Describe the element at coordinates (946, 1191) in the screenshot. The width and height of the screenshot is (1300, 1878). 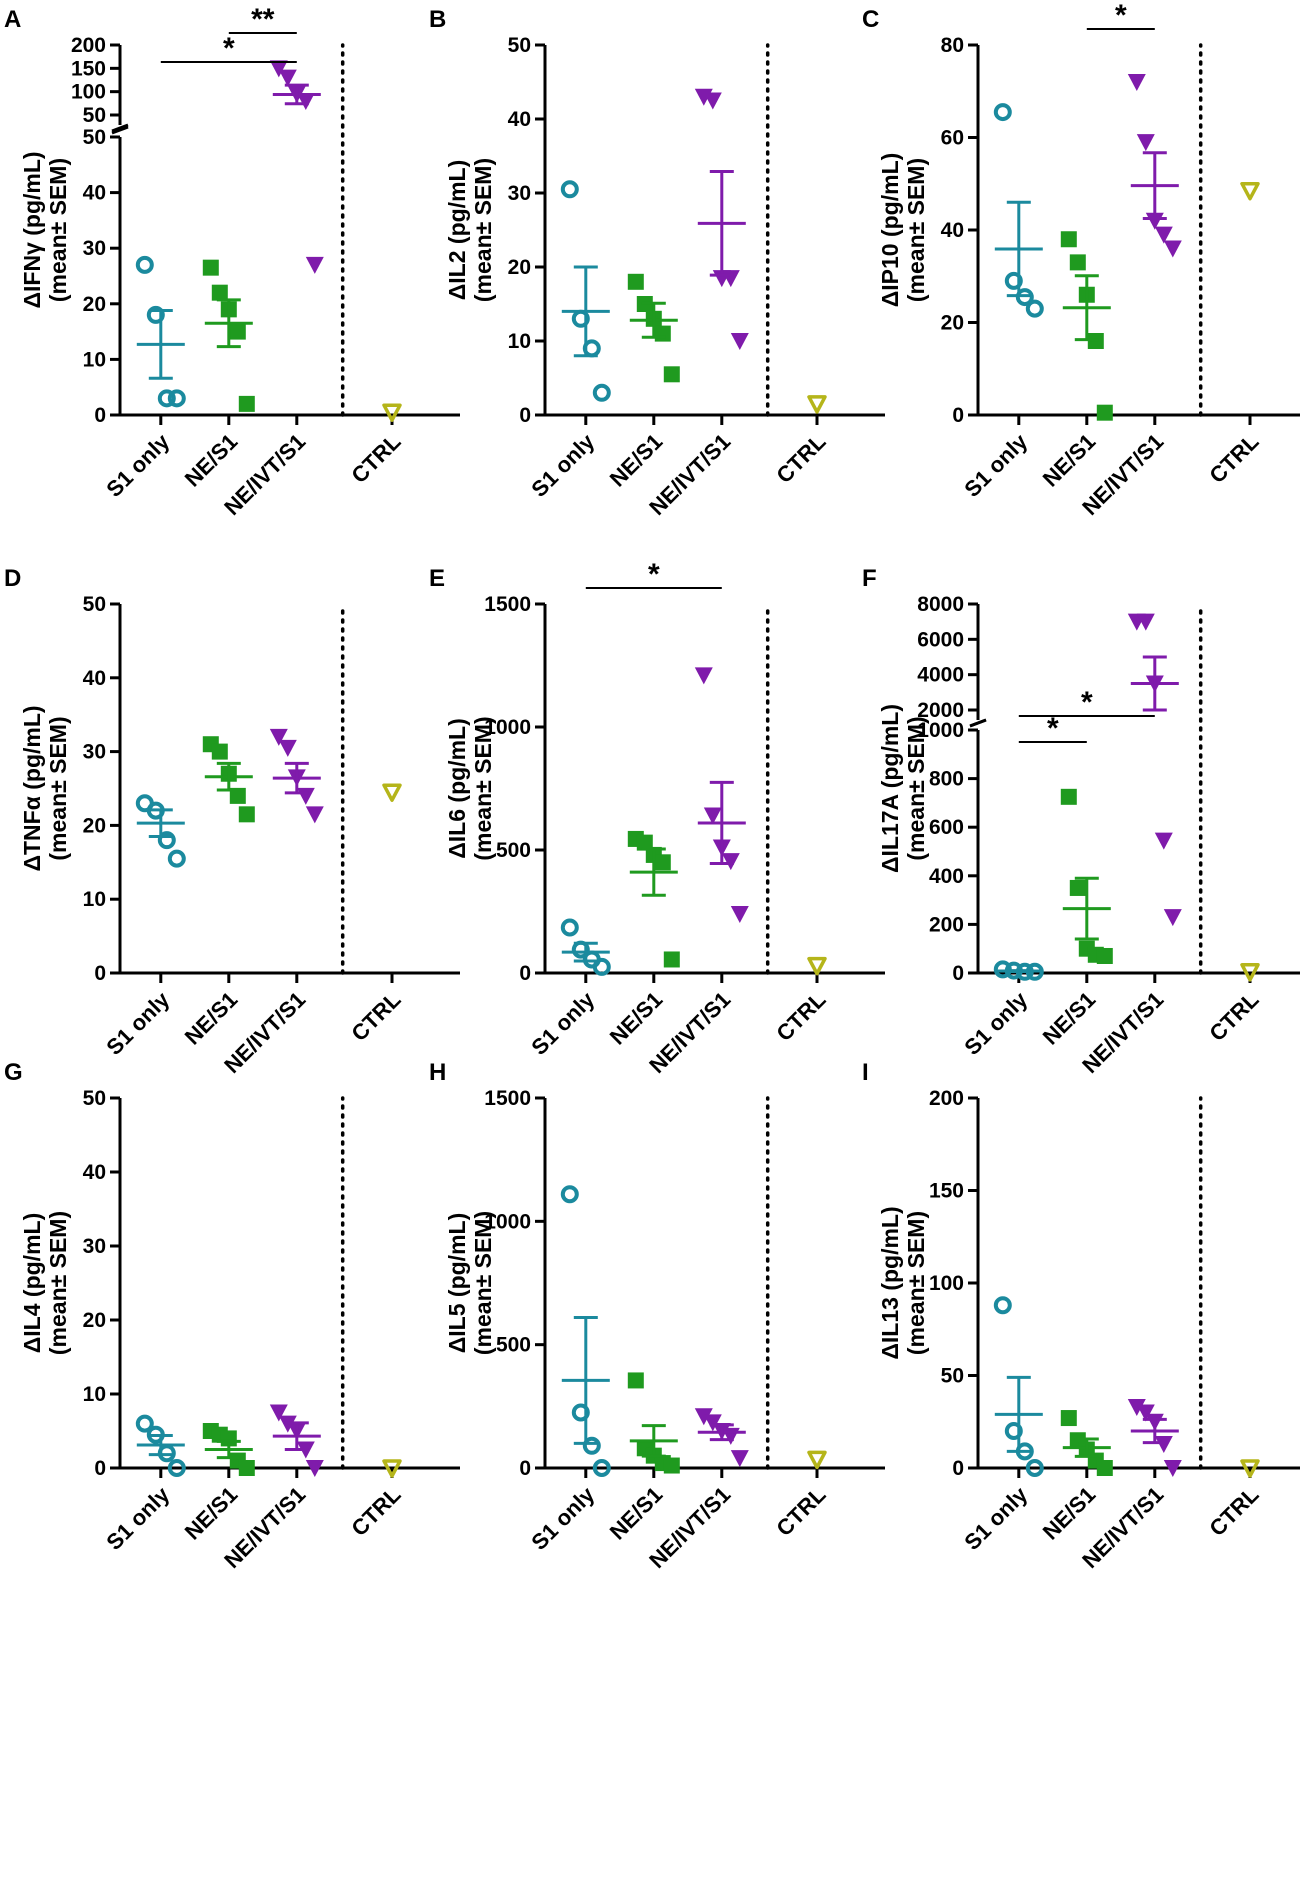
I see `y-tick-label: 150` at that location.